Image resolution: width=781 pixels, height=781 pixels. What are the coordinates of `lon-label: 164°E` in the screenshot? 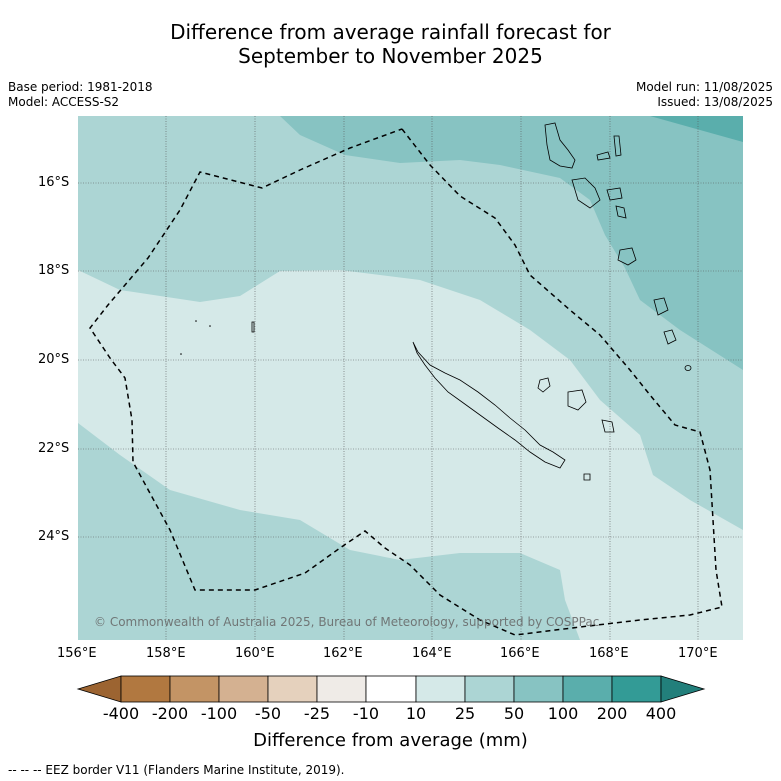 It's located at (432, 653).